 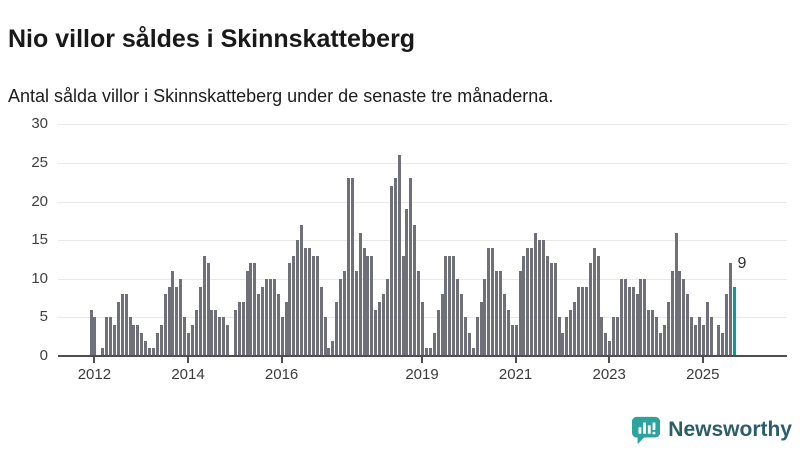 What do you see at coordinates (39, 240) in the screenshot?
I see `y-tick-label: 15` at bounding box center [39, 240].